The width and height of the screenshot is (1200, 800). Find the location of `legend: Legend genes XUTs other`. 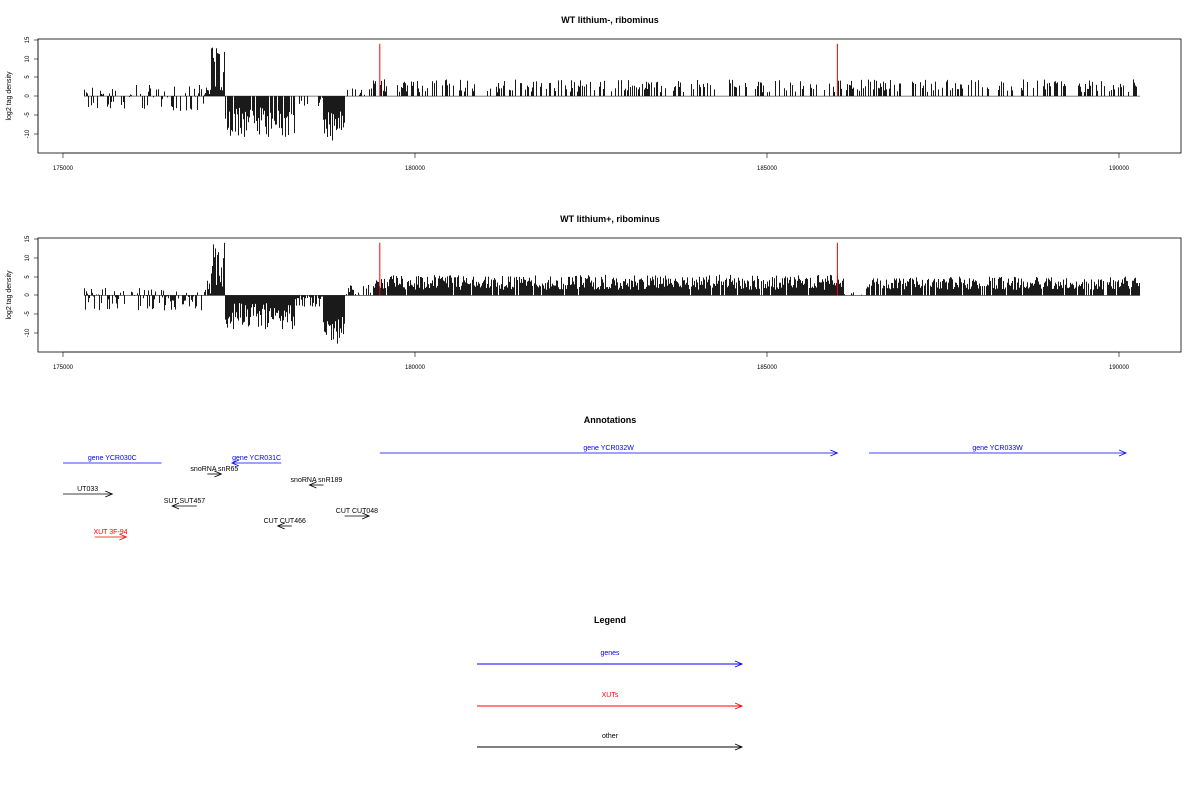

legend: Legend genes XUTs other is located at coordinates (610, 683).